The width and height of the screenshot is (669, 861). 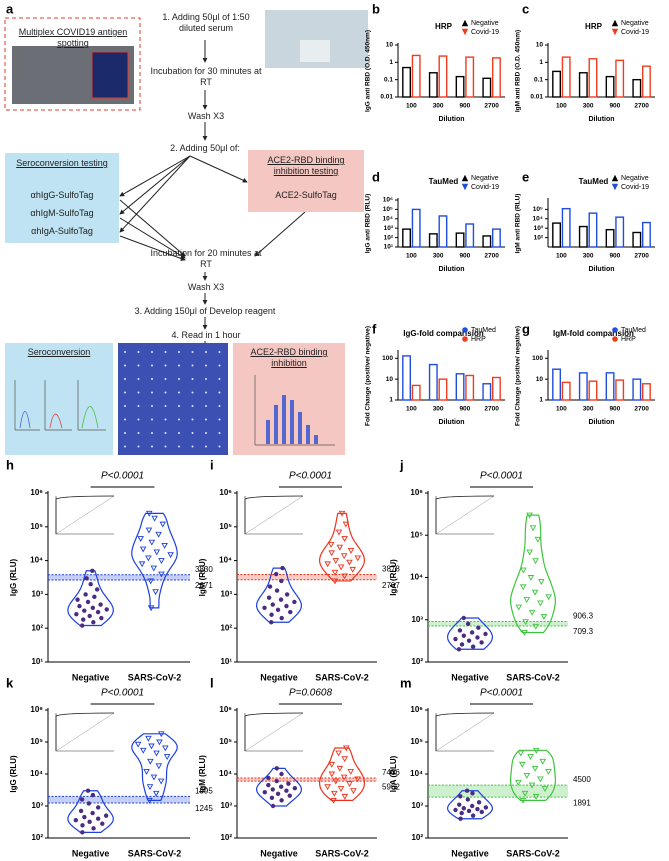 What do you see at coordinates (204, 569) in the screenshot?
I see `threshold-label: 3830` at bounding box center [204, 569].